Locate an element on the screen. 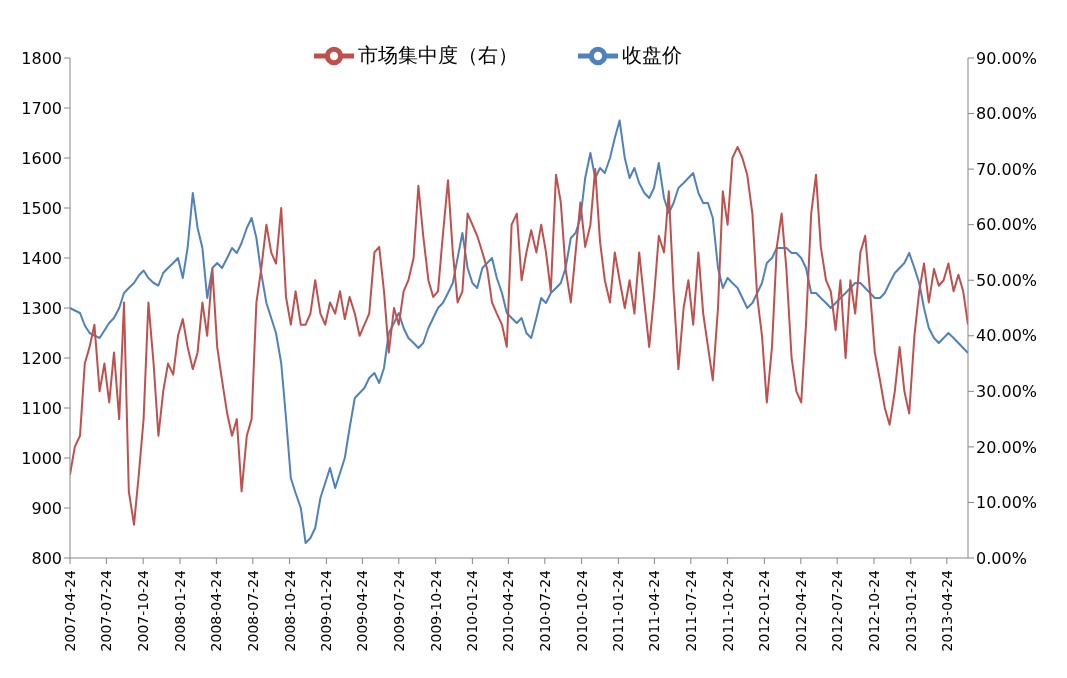 The width and height of the screenshot is (1067, 678). y-tick-label: 1500 is located at coordinates (41, 208).